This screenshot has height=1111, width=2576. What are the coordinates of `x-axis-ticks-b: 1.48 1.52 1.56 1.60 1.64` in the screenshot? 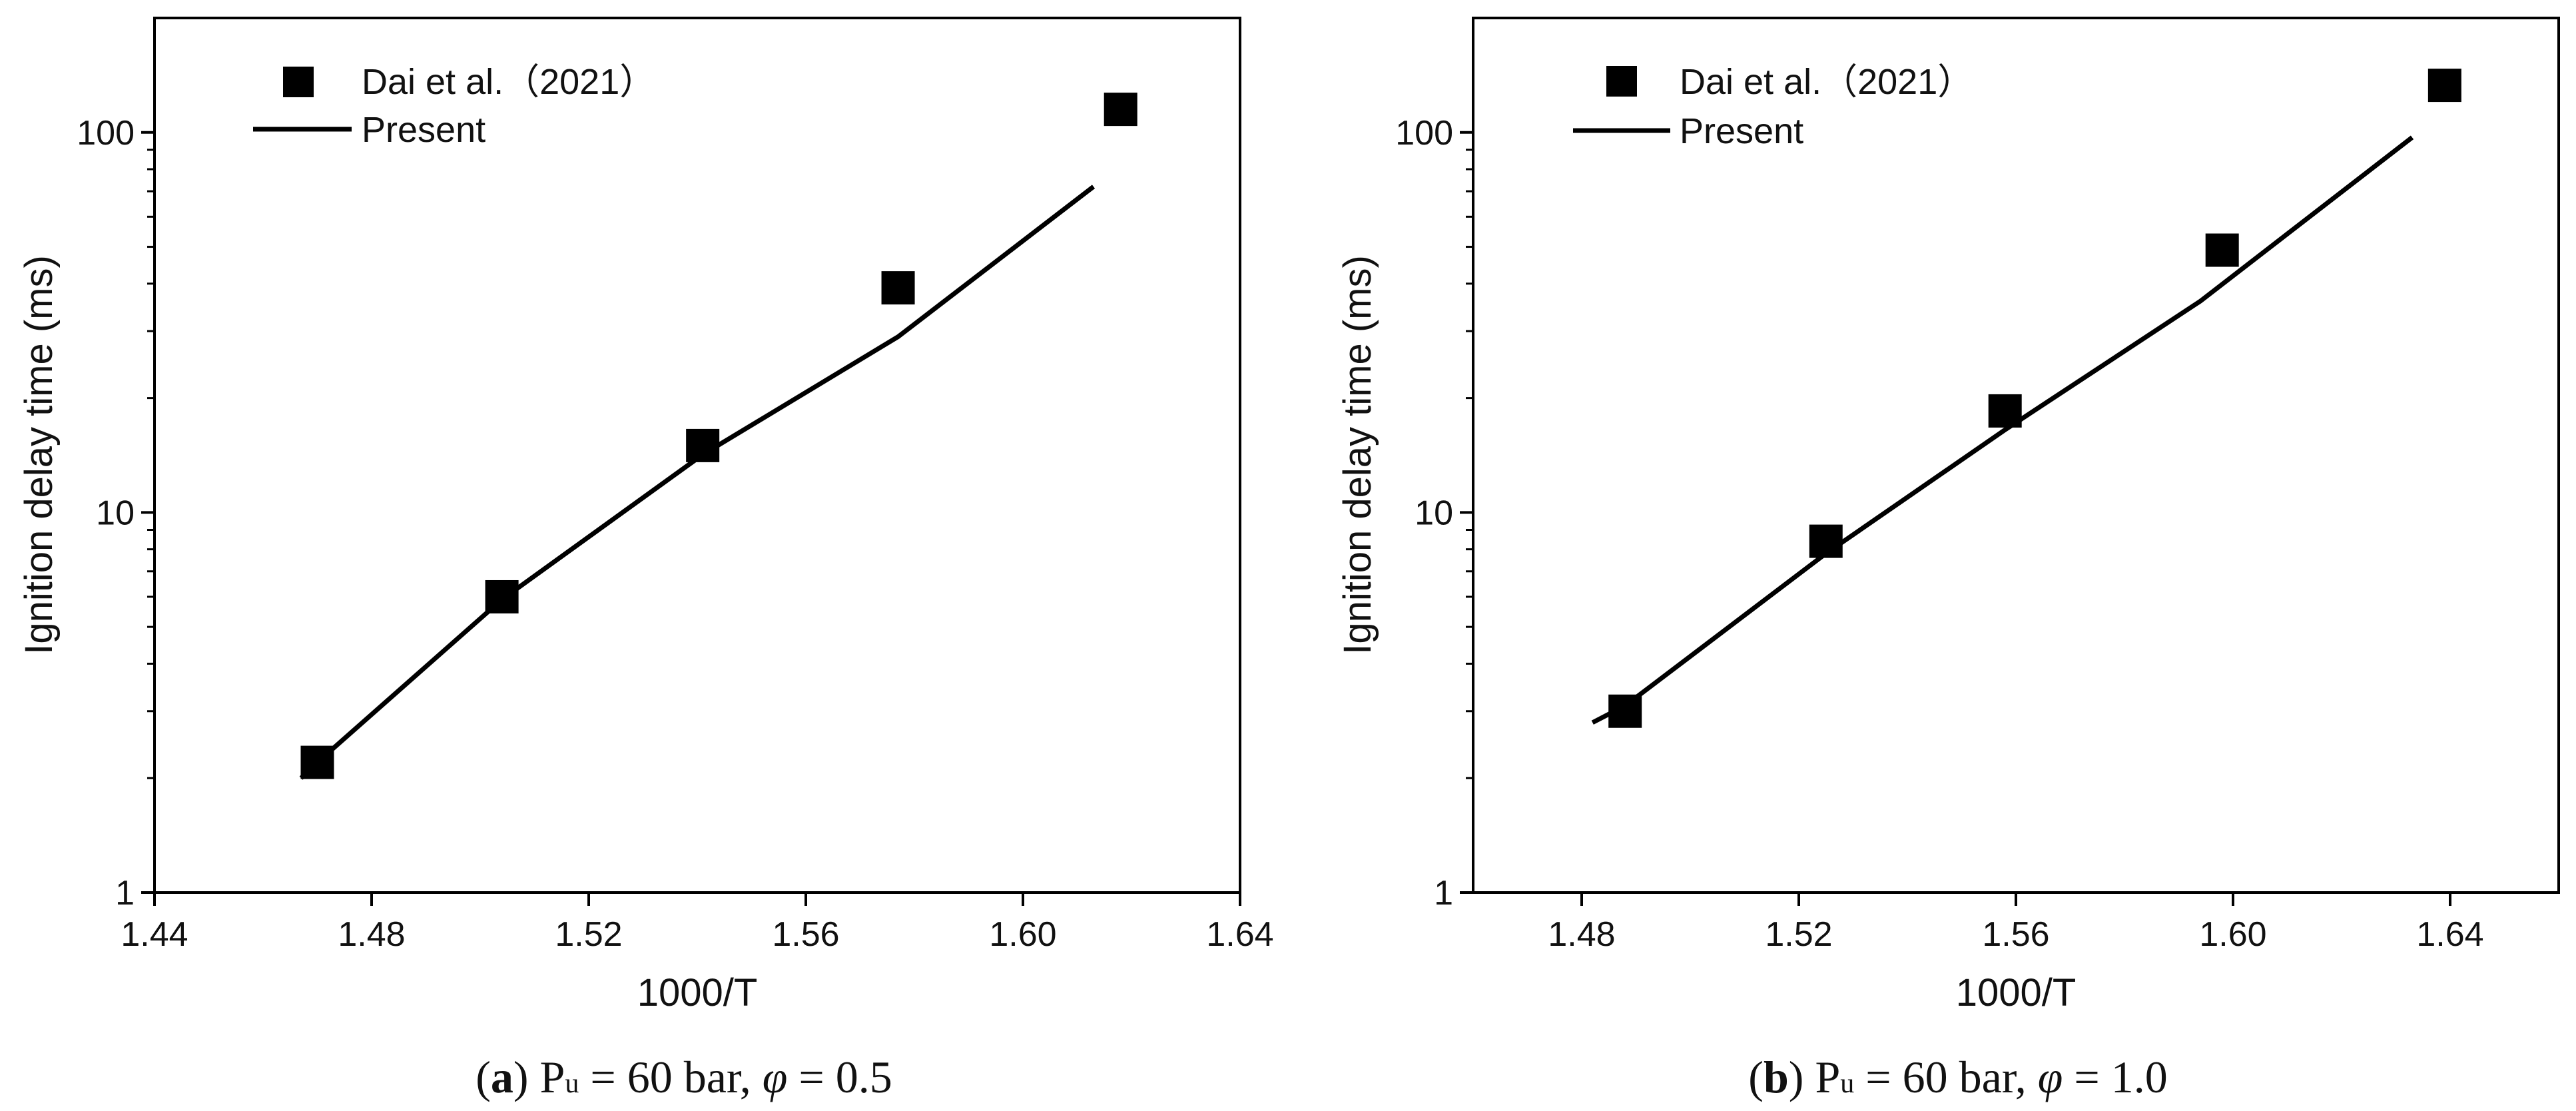 It's located at (2016, 923).